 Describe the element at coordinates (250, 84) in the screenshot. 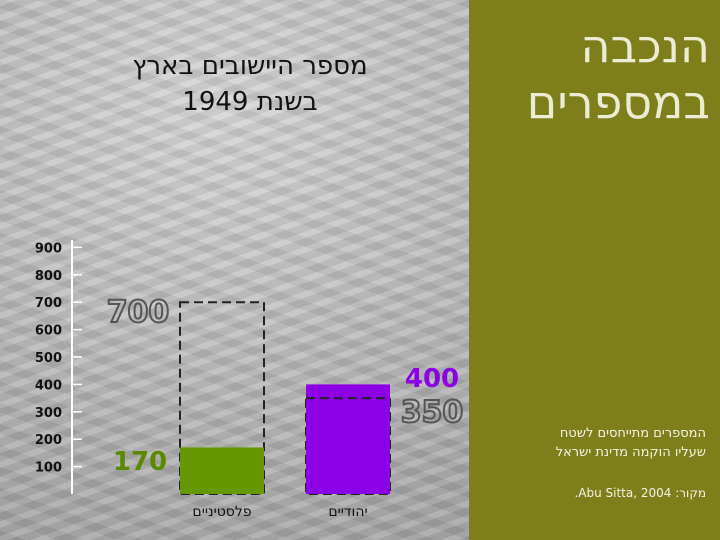

I see `chart-subtitle: מספר היישובים בארץ בשנת 1949` at that location.